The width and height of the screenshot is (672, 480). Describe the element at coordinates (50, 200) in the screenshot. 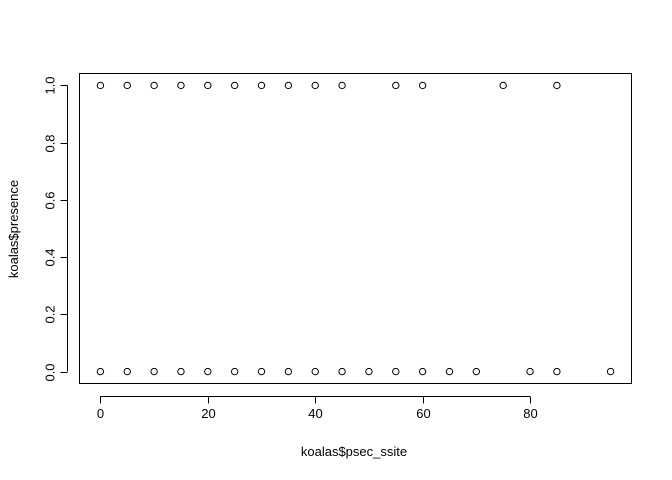

I see `y-tick-label: 0.6` at that location.